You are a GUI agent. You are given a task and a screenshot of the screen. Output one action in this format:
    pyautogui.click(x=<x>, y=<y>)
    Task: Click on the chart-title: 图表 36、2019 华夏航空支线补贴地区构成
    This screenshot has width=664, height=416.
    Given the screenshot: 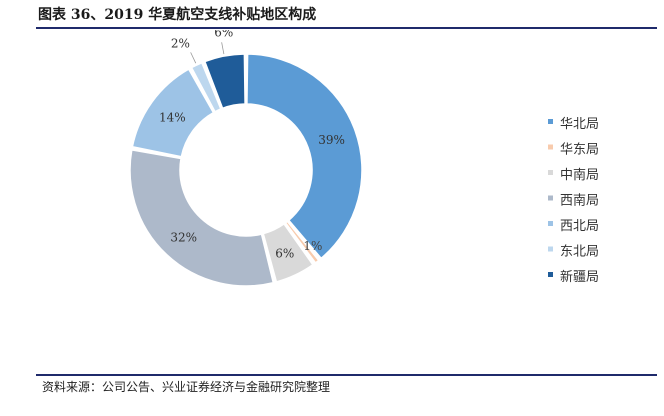 What is the action you would take?
    pyautogui.click(x=177, y=15)
    